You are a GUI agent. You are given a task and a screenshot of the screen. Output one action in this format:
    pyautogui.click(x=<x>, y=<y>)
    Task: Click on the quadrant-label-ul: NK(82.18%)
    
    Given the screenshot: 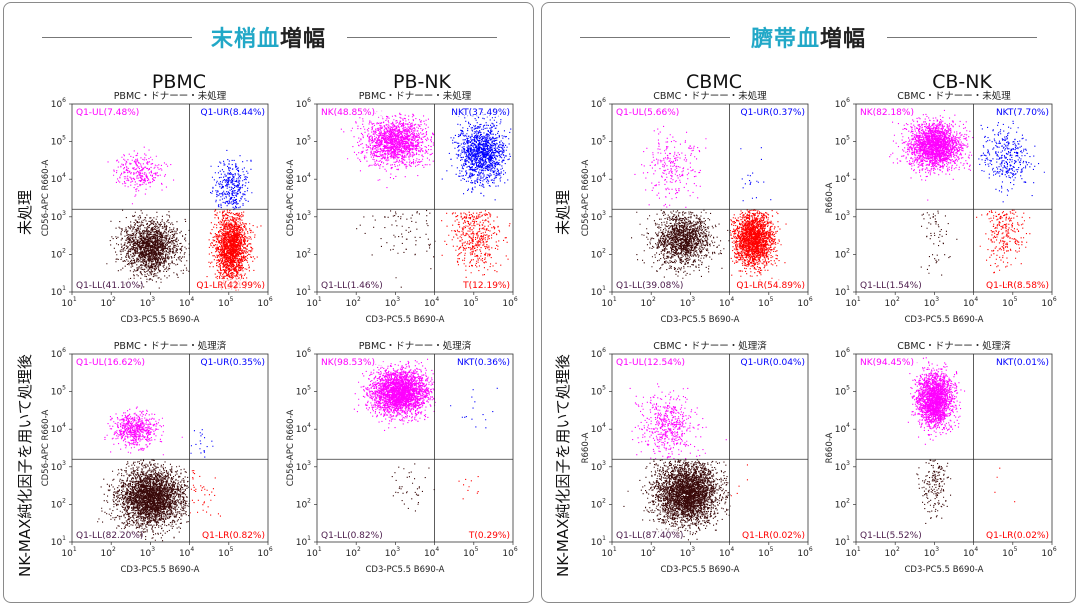 What is the action you would take?
    pyautogui.click(x=887, y=113)
    